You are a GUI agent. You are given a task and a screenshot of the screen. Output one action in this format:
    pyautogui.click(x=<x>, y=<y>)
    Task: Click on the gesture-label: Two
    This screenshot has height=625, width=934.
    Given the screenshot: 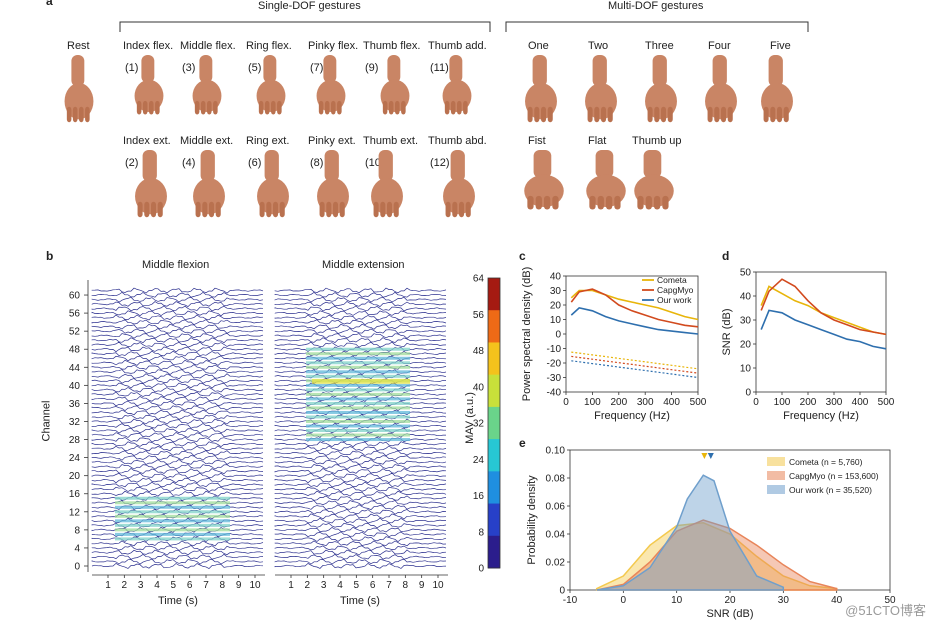 What is the action you would take?
    pyautogui.click(x=598, y=46)
    